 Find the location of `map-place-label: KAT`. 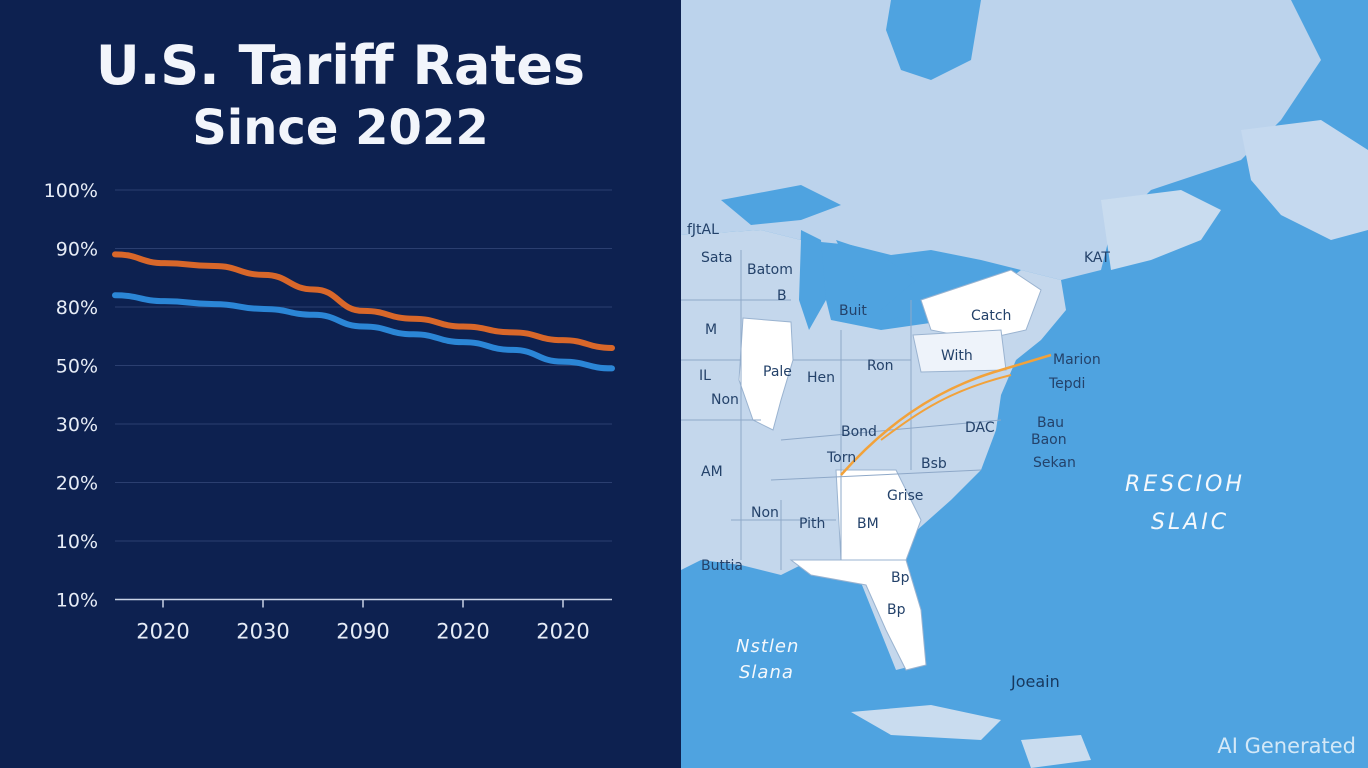

map-place-label: KAT is located at coordinates (1097, 258).